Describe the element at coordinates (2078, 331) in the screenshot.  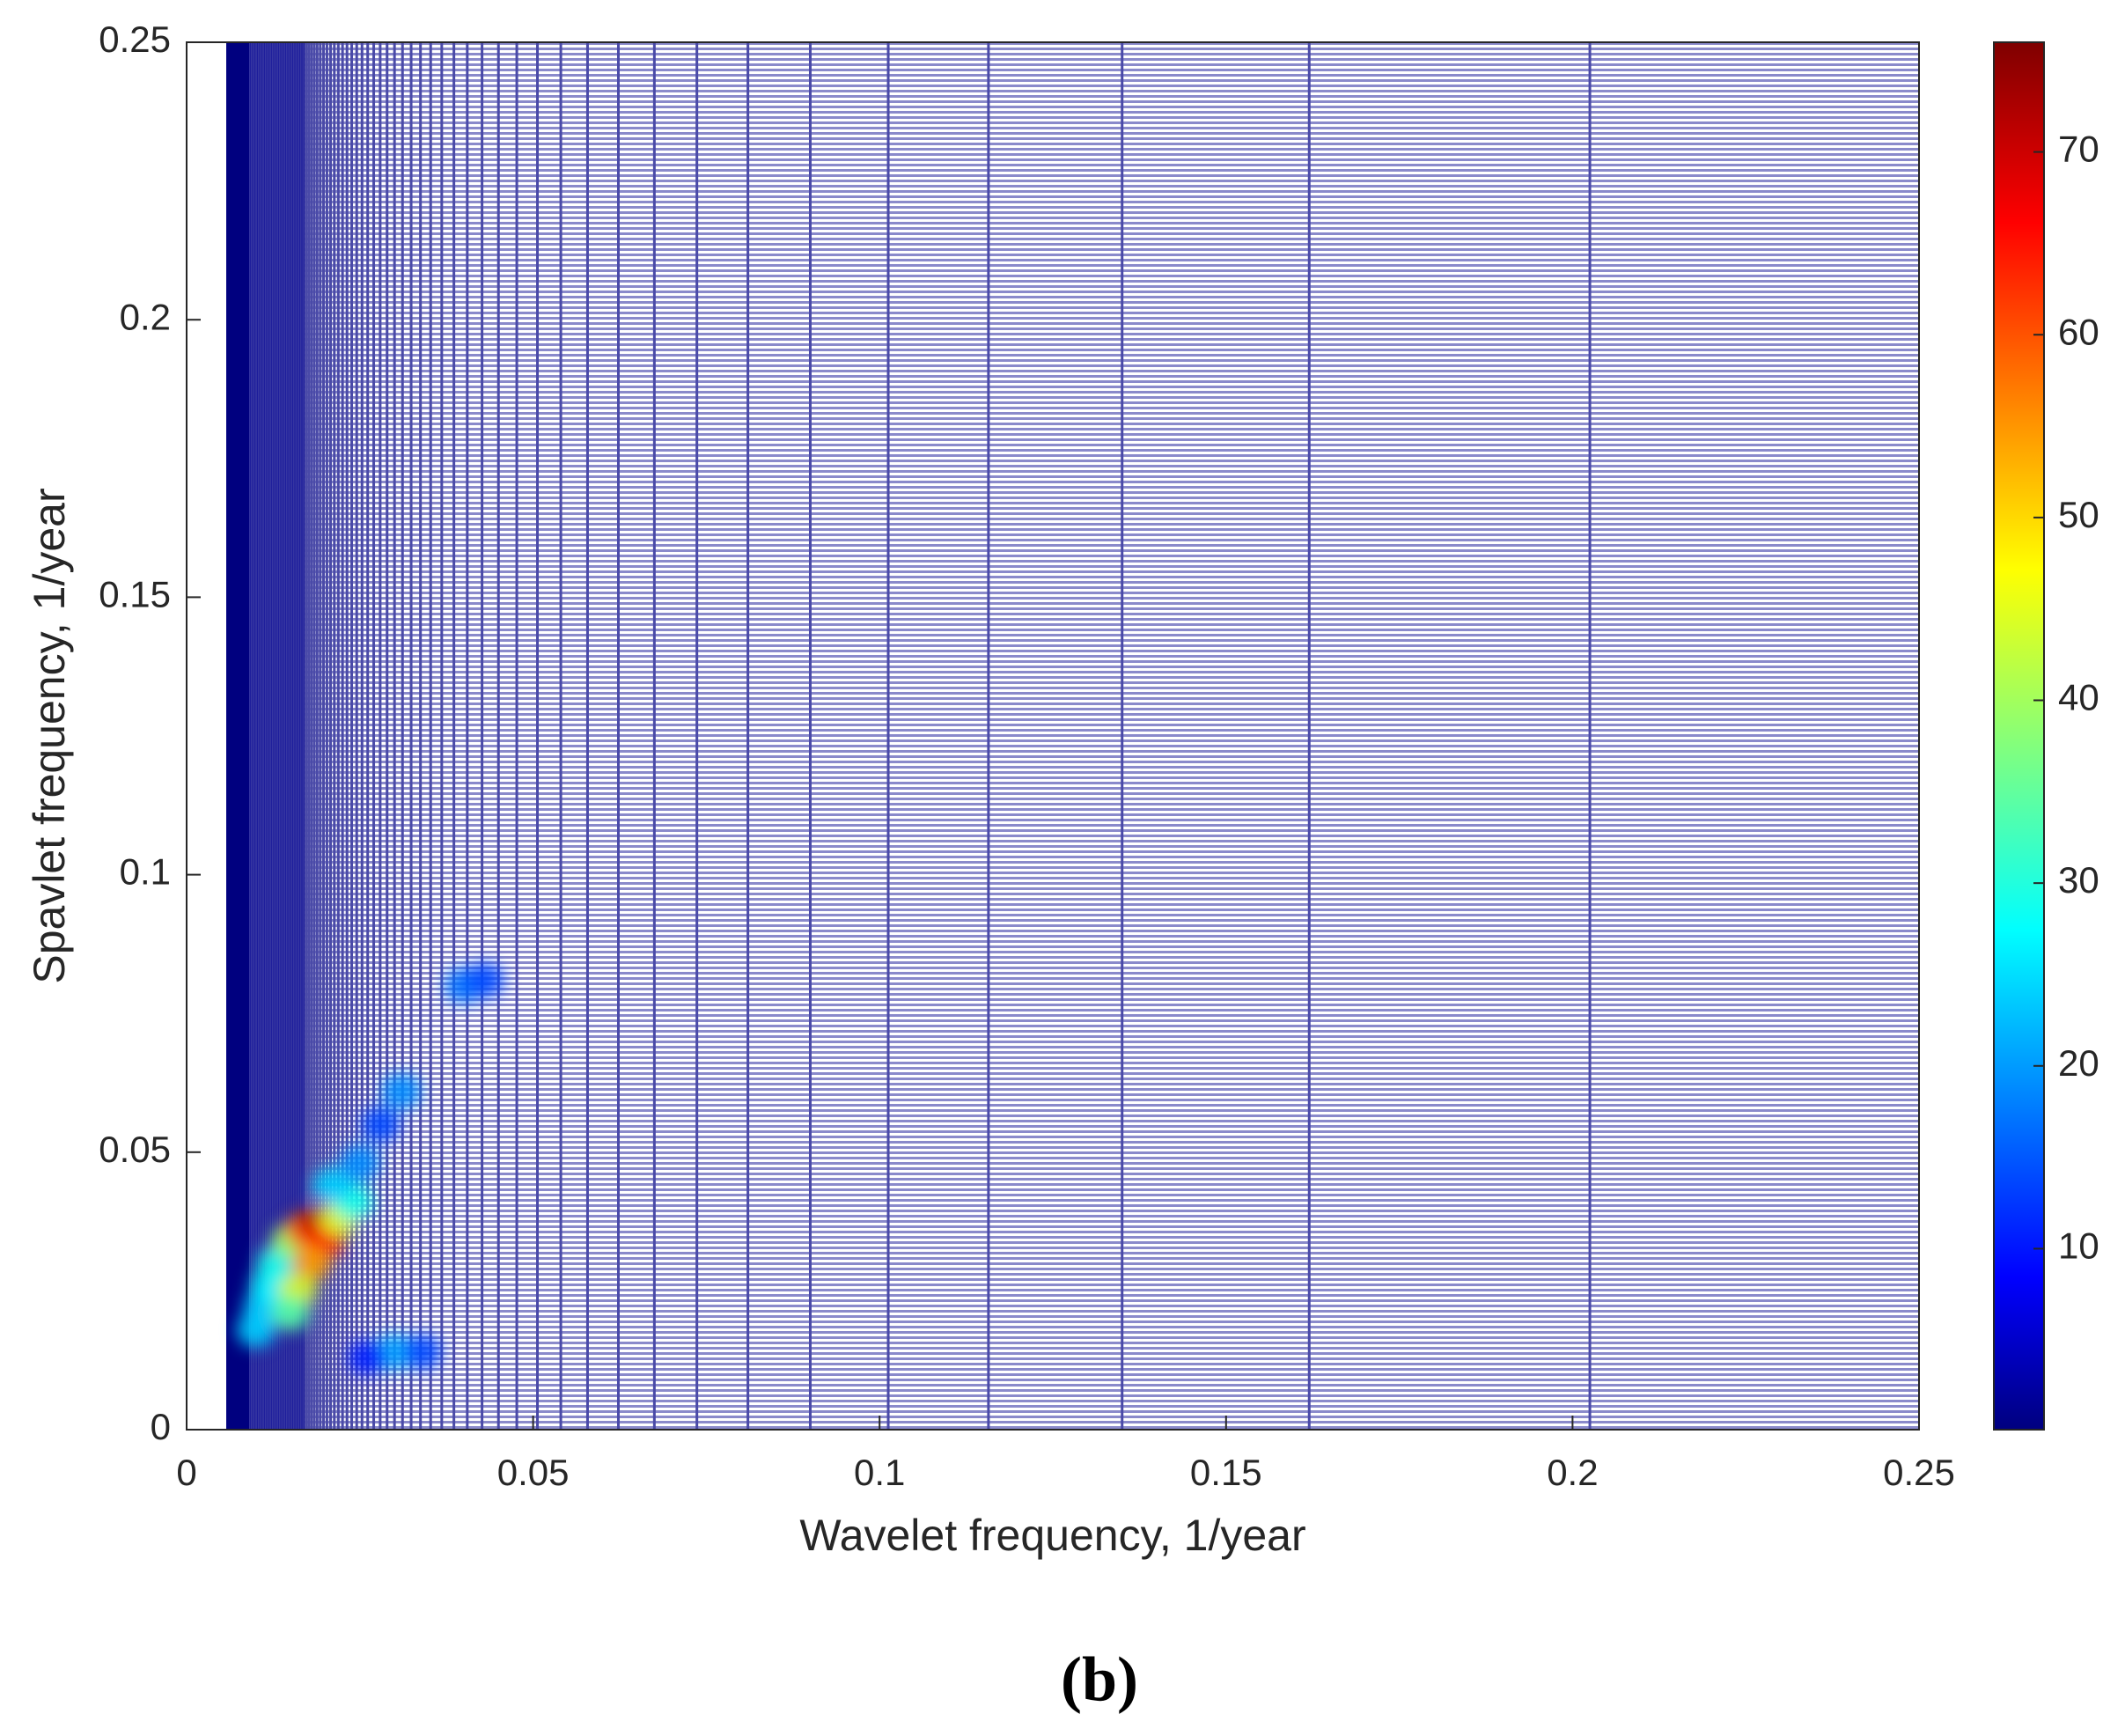
I see `colorbar-tick-label: 60` at that location.